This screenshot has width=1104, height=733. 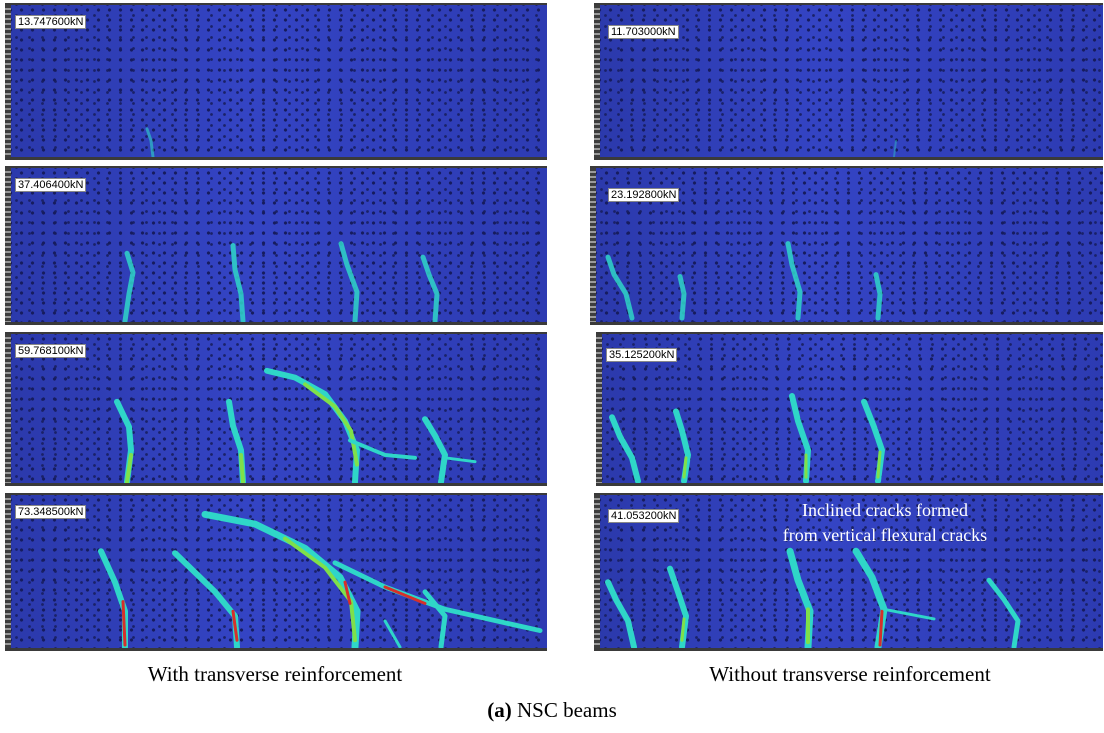 I want to click on load-label: 35.125200kN, so click(x=642, y=355).